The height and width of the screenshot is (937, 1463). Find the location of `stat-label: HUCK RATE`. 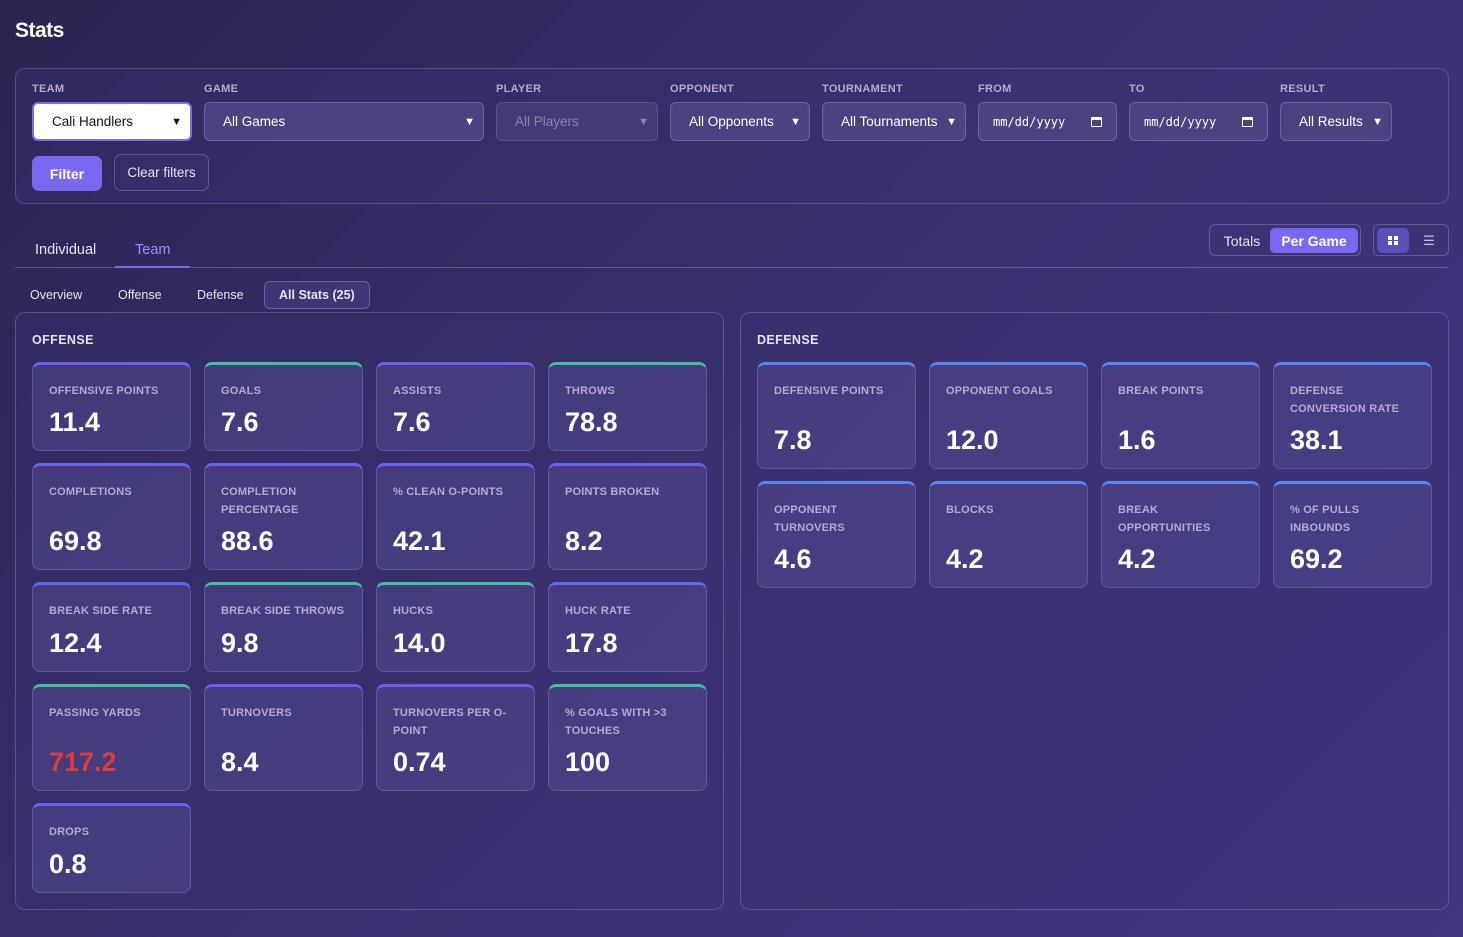

stat-label: HUCK RATE is located at coordinates (598, 611).